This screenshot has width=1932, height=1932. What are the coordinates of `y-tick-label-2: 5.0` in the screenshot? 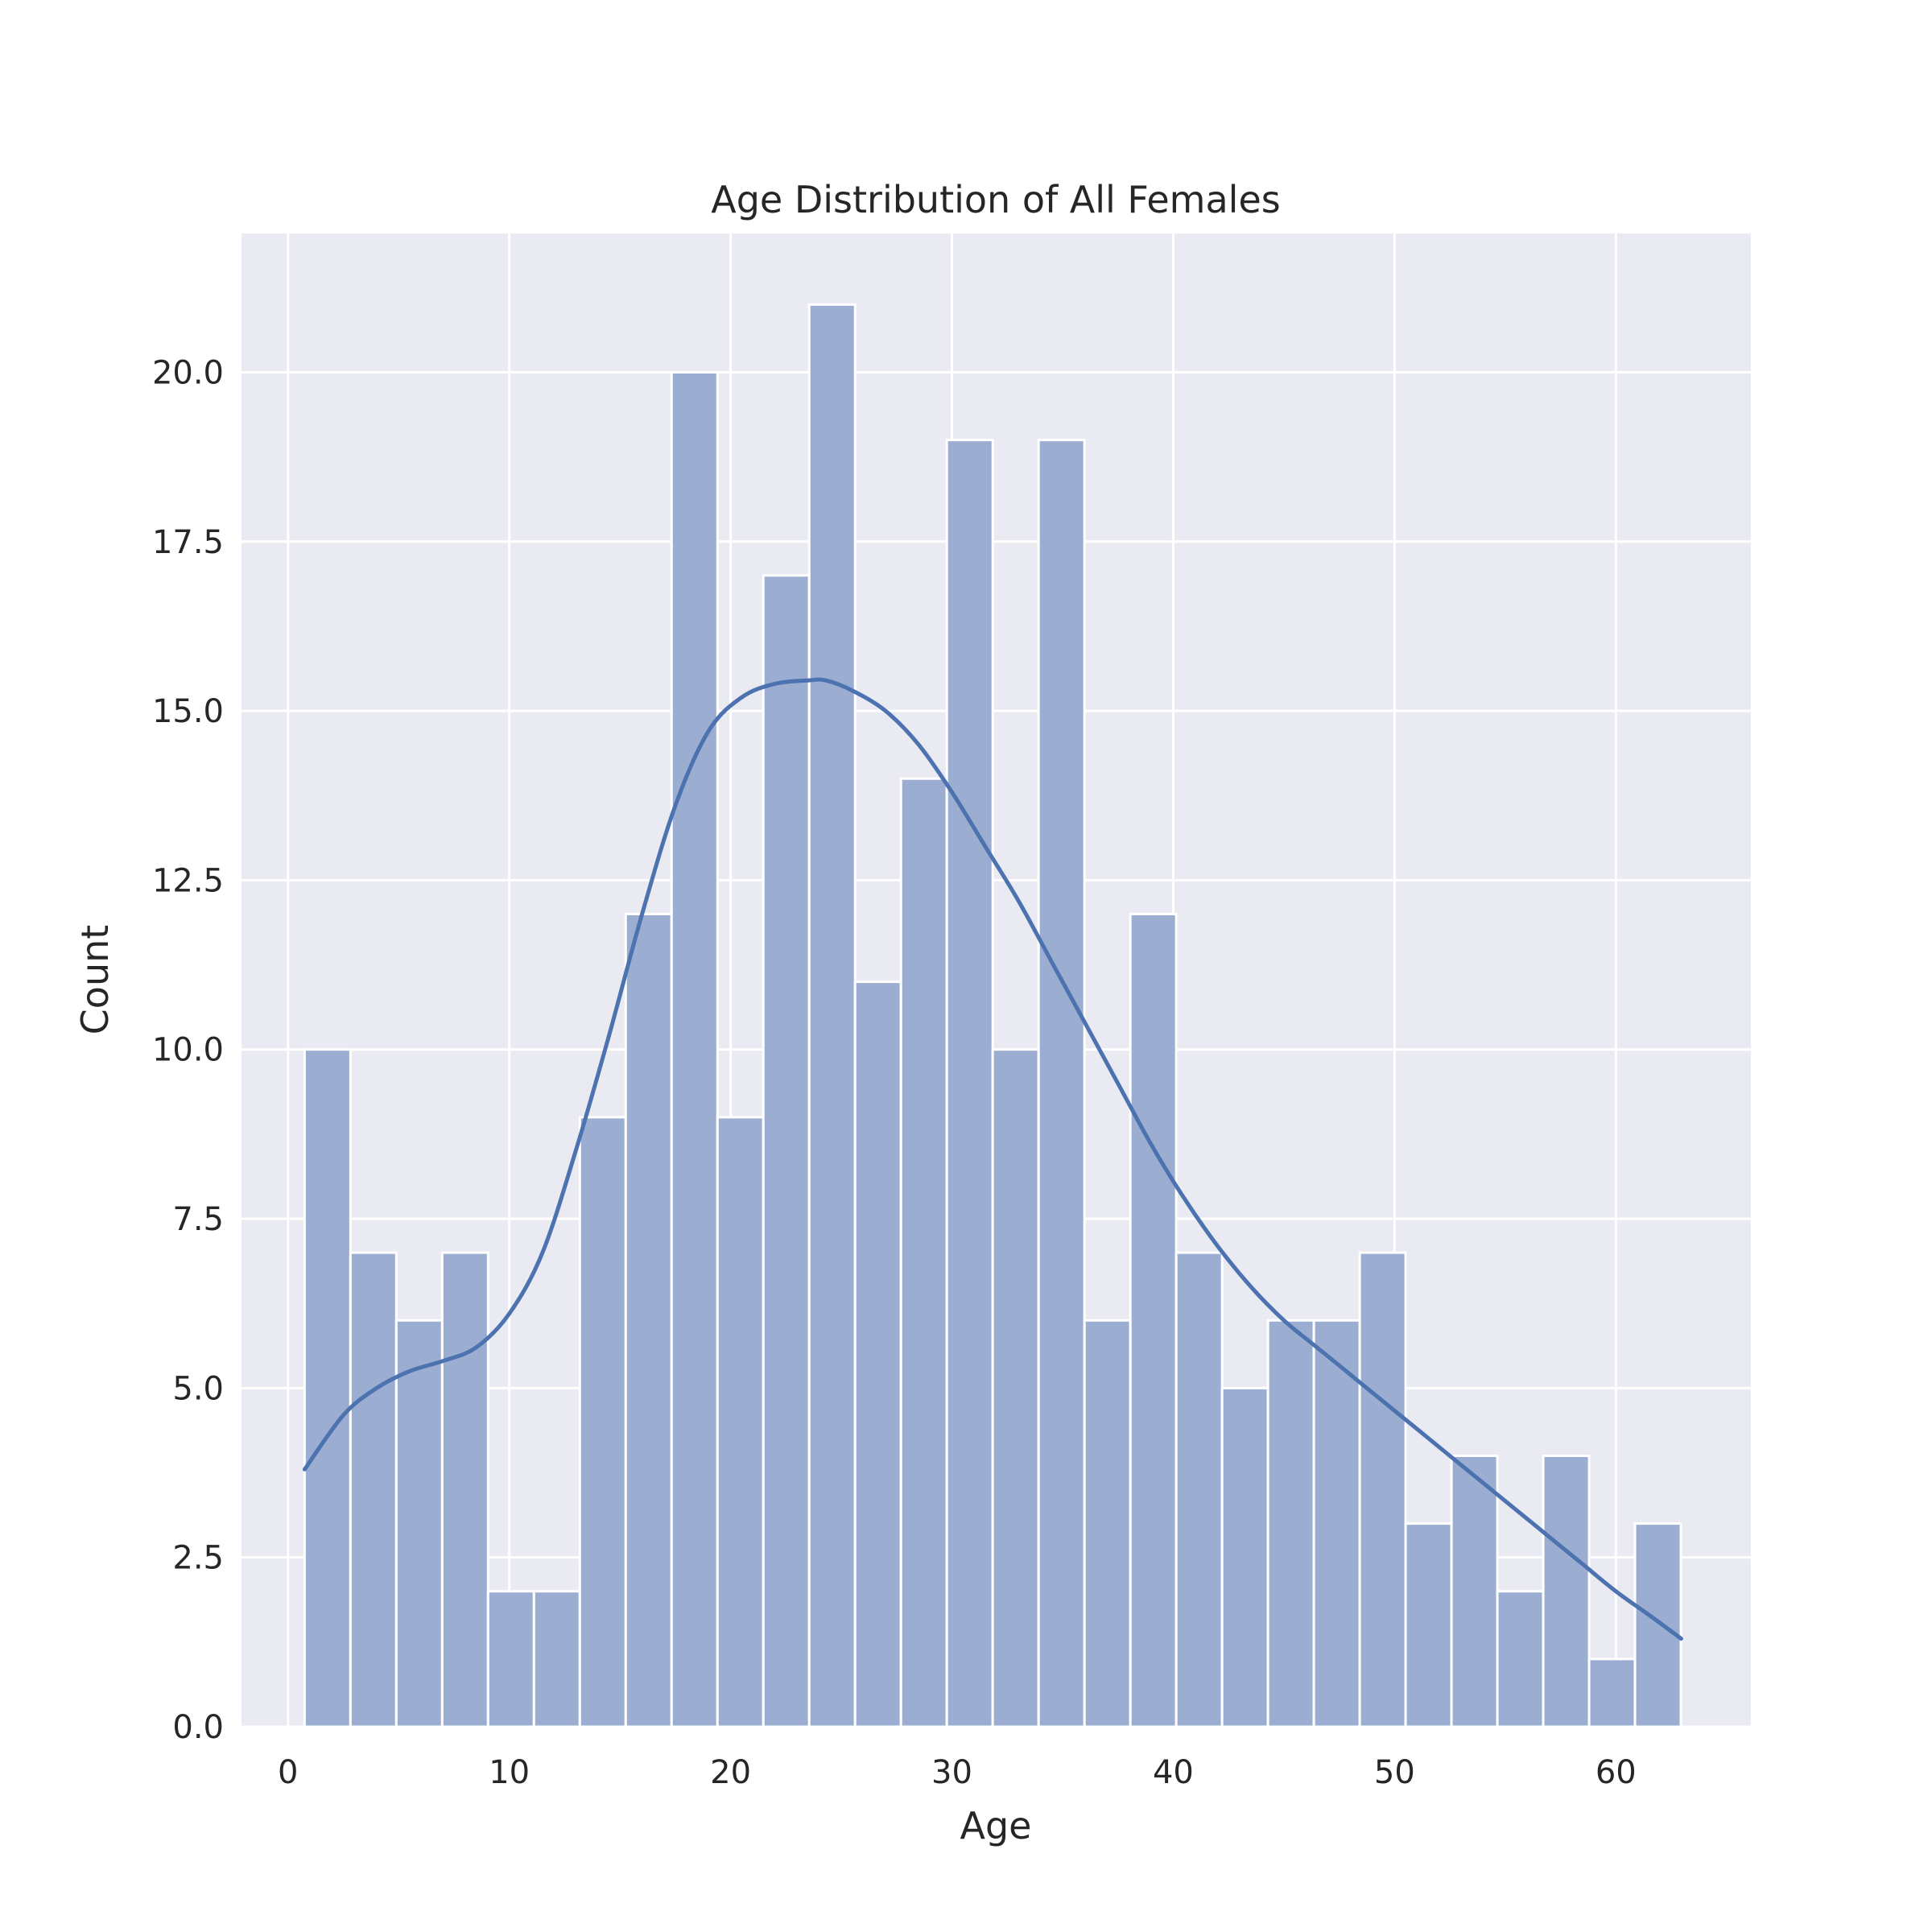 It's located at (198, 1388).